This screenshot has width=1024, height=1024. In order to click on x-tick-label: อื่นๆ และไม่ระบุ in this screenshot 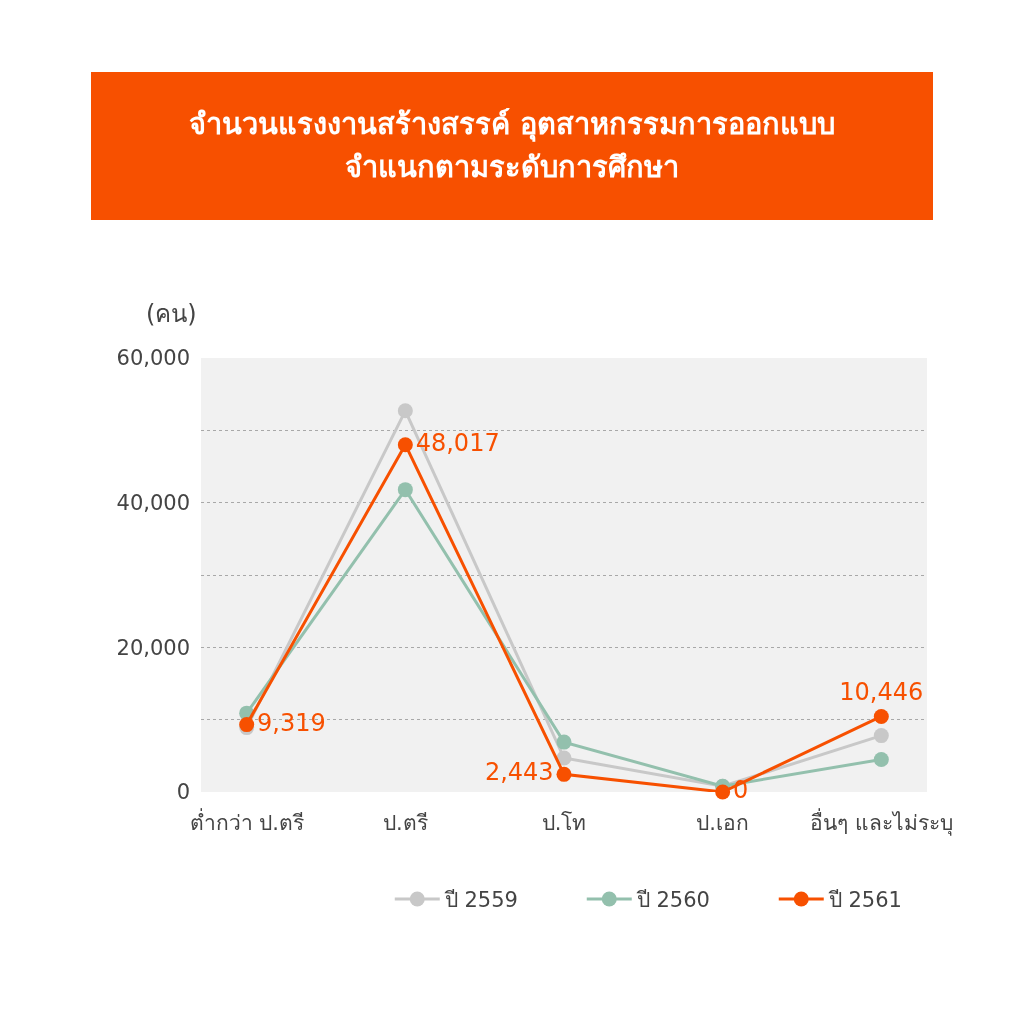, I will do `click(881, 822)`.